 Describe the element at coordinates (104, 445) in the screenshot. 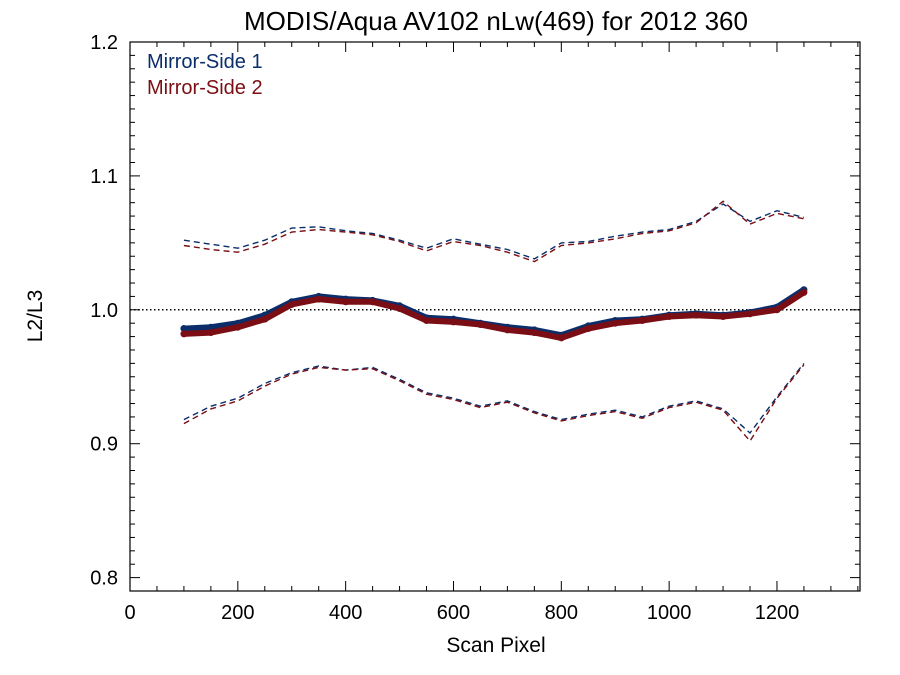

I see `y-tick-label: 0.9` at that location.